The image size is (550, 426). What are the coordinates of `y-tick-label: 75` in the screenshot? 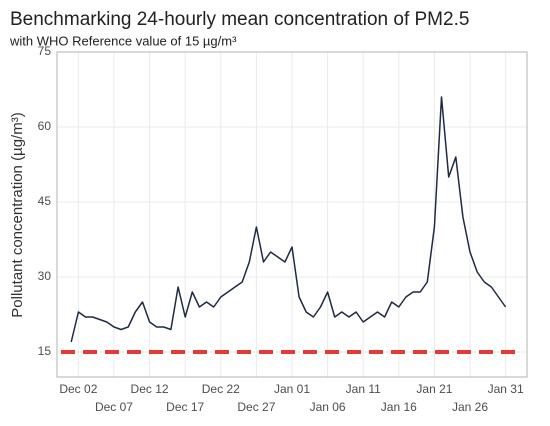 It's located at (45, 51).